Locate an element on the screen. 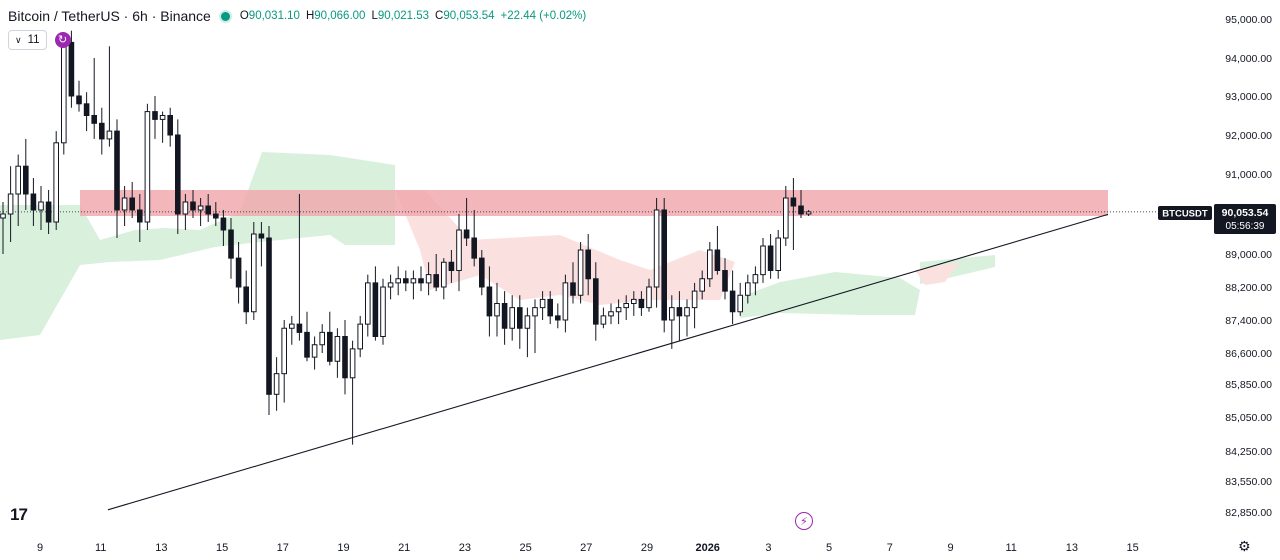 This screenshot has width=1280, height=560. settings-gear-icon: ⚙ is located at coordinates (1244, 546).